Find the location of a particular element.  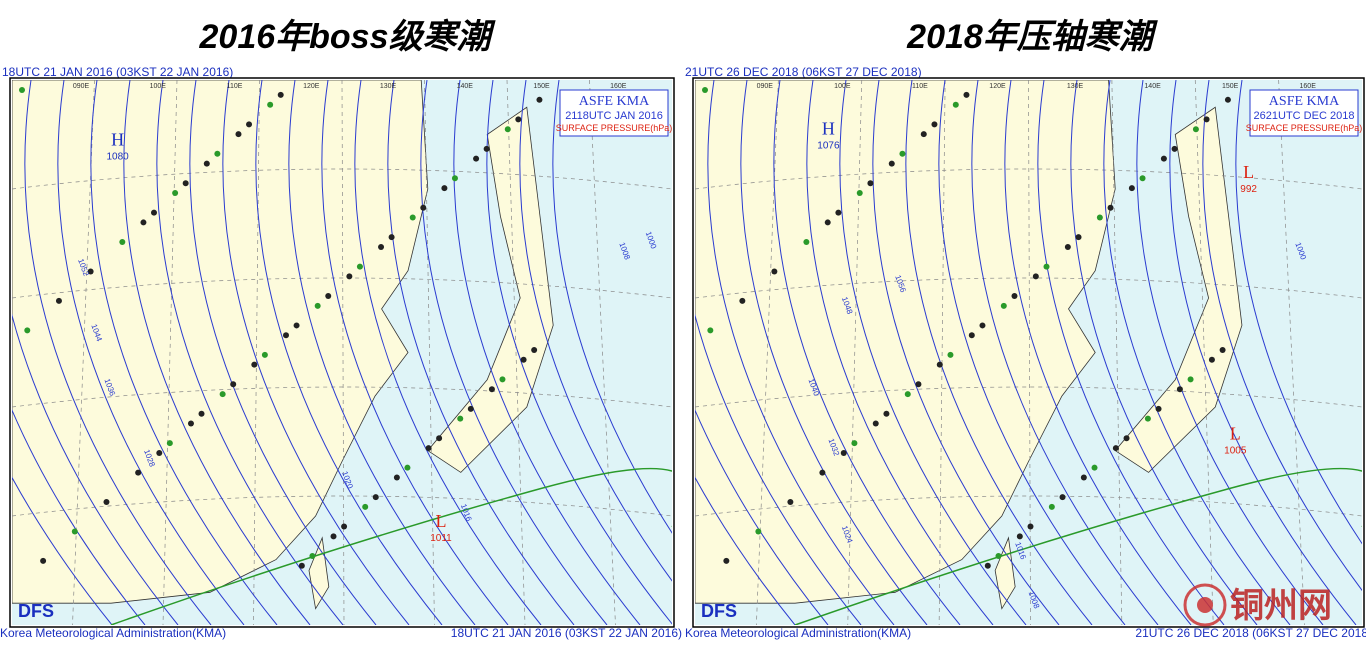

front is located at coordinates (1078, 546).